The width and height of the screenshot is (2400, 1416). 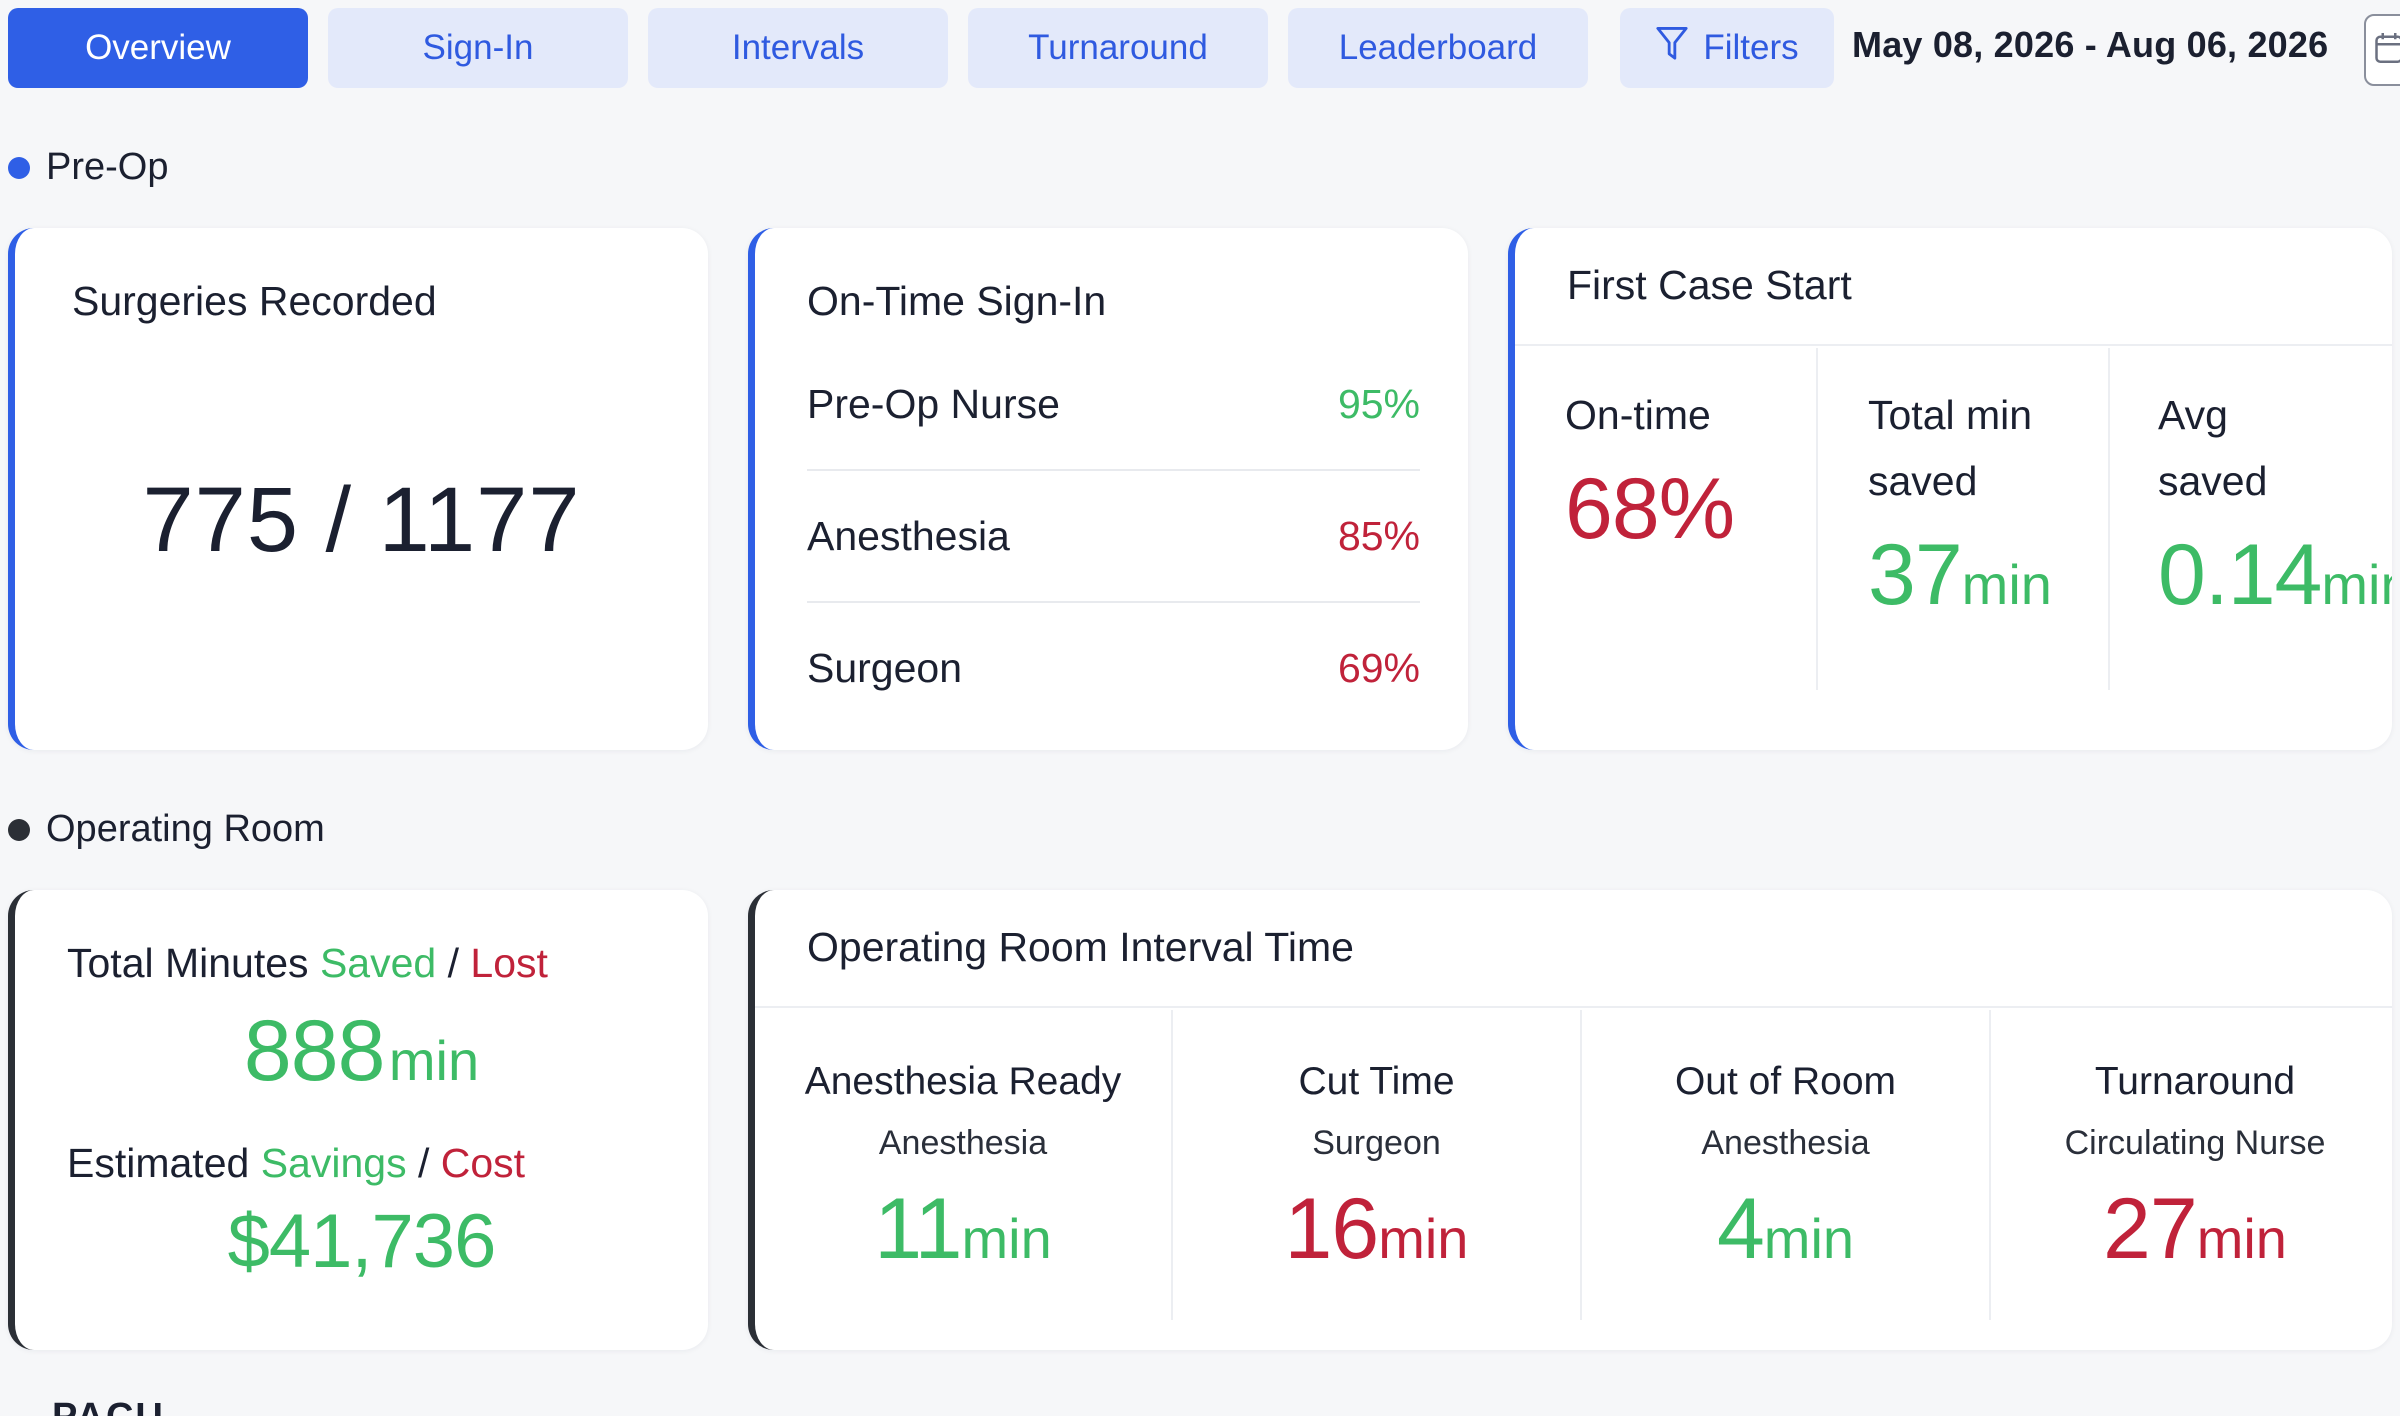 I want to click on interval-label: Turnaround, so click(x=2195, y=1081).